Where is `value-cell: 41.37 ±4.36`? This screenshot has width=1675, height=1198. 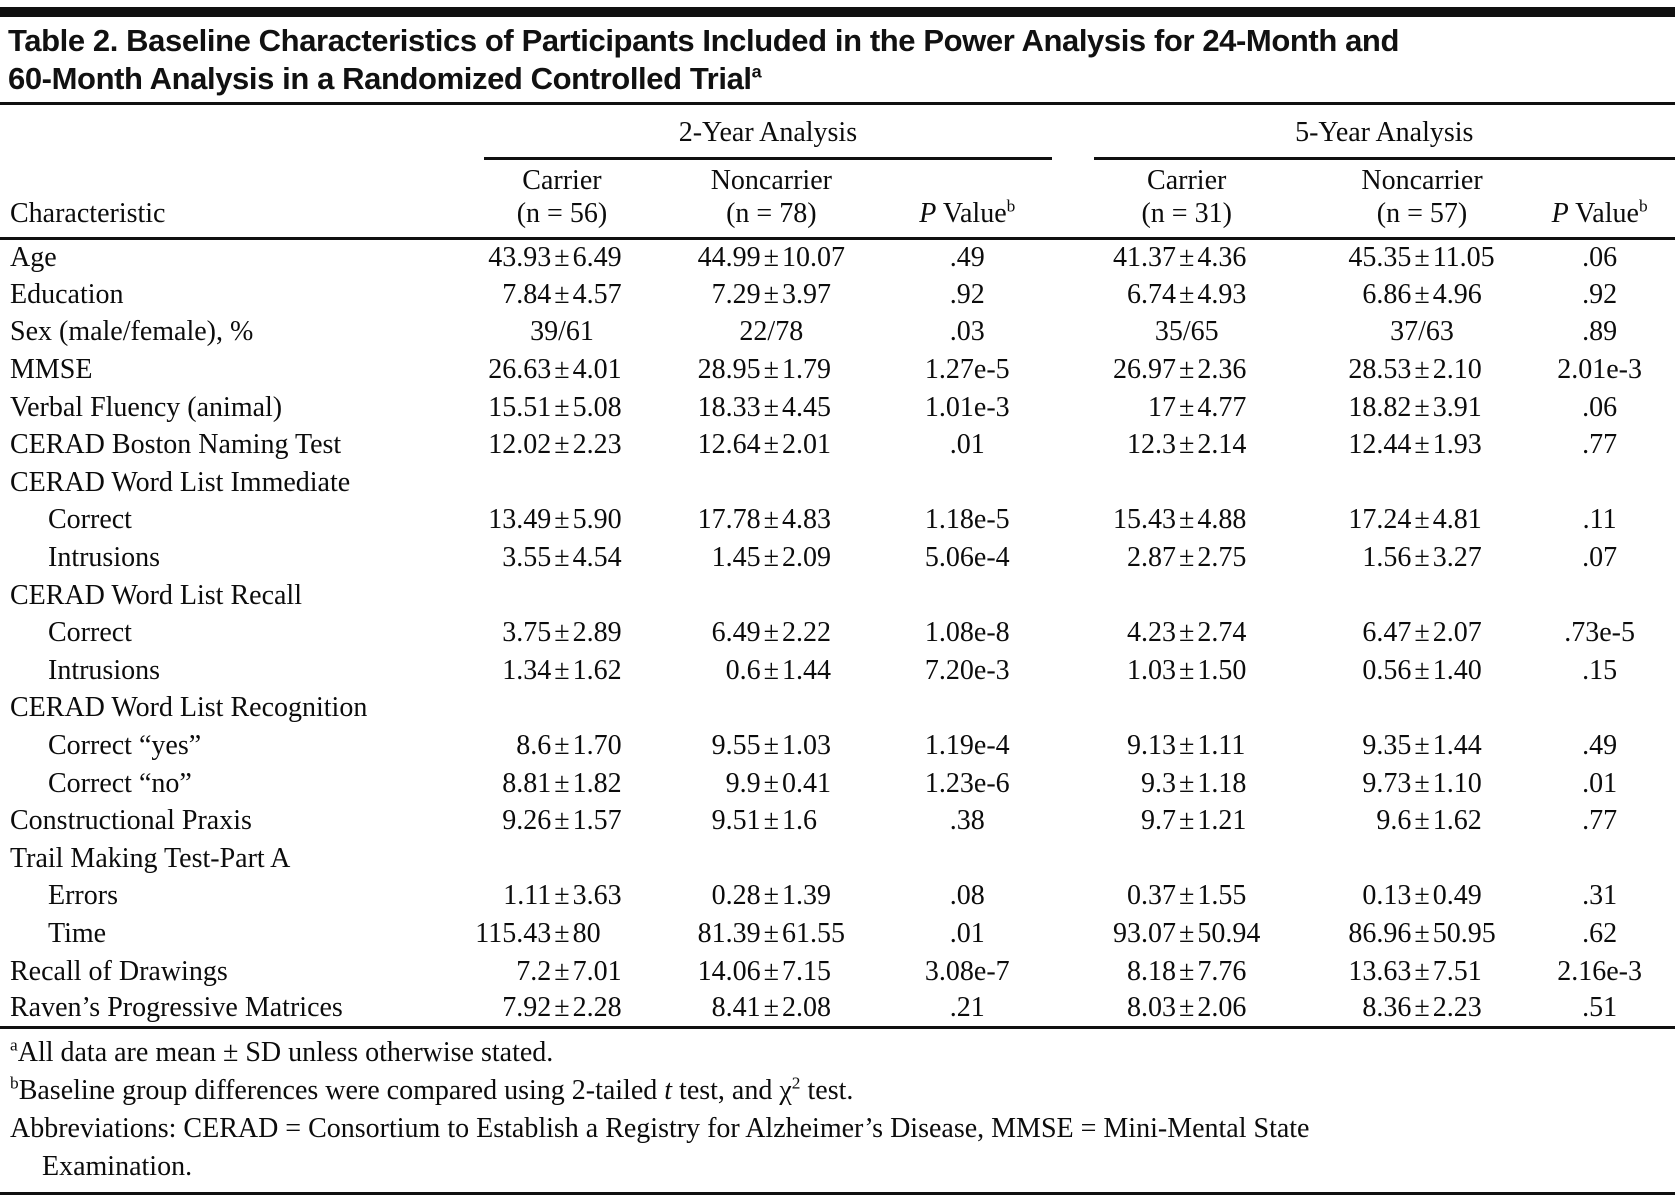 value-cell: 41.37 ±4.36 is located at coordinates (1180, 258).